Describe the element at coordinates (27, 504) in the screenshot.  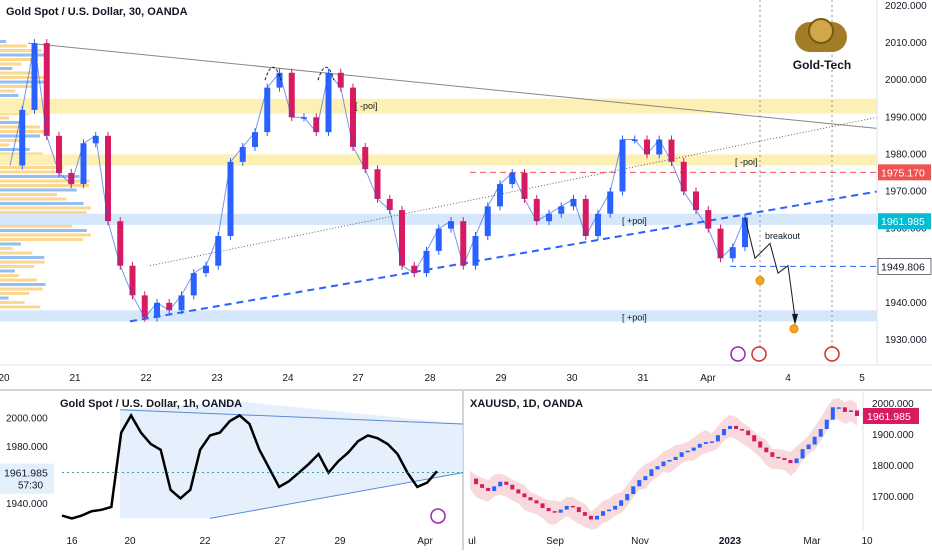
I see `y-tick-label: 1940.000` at that location.